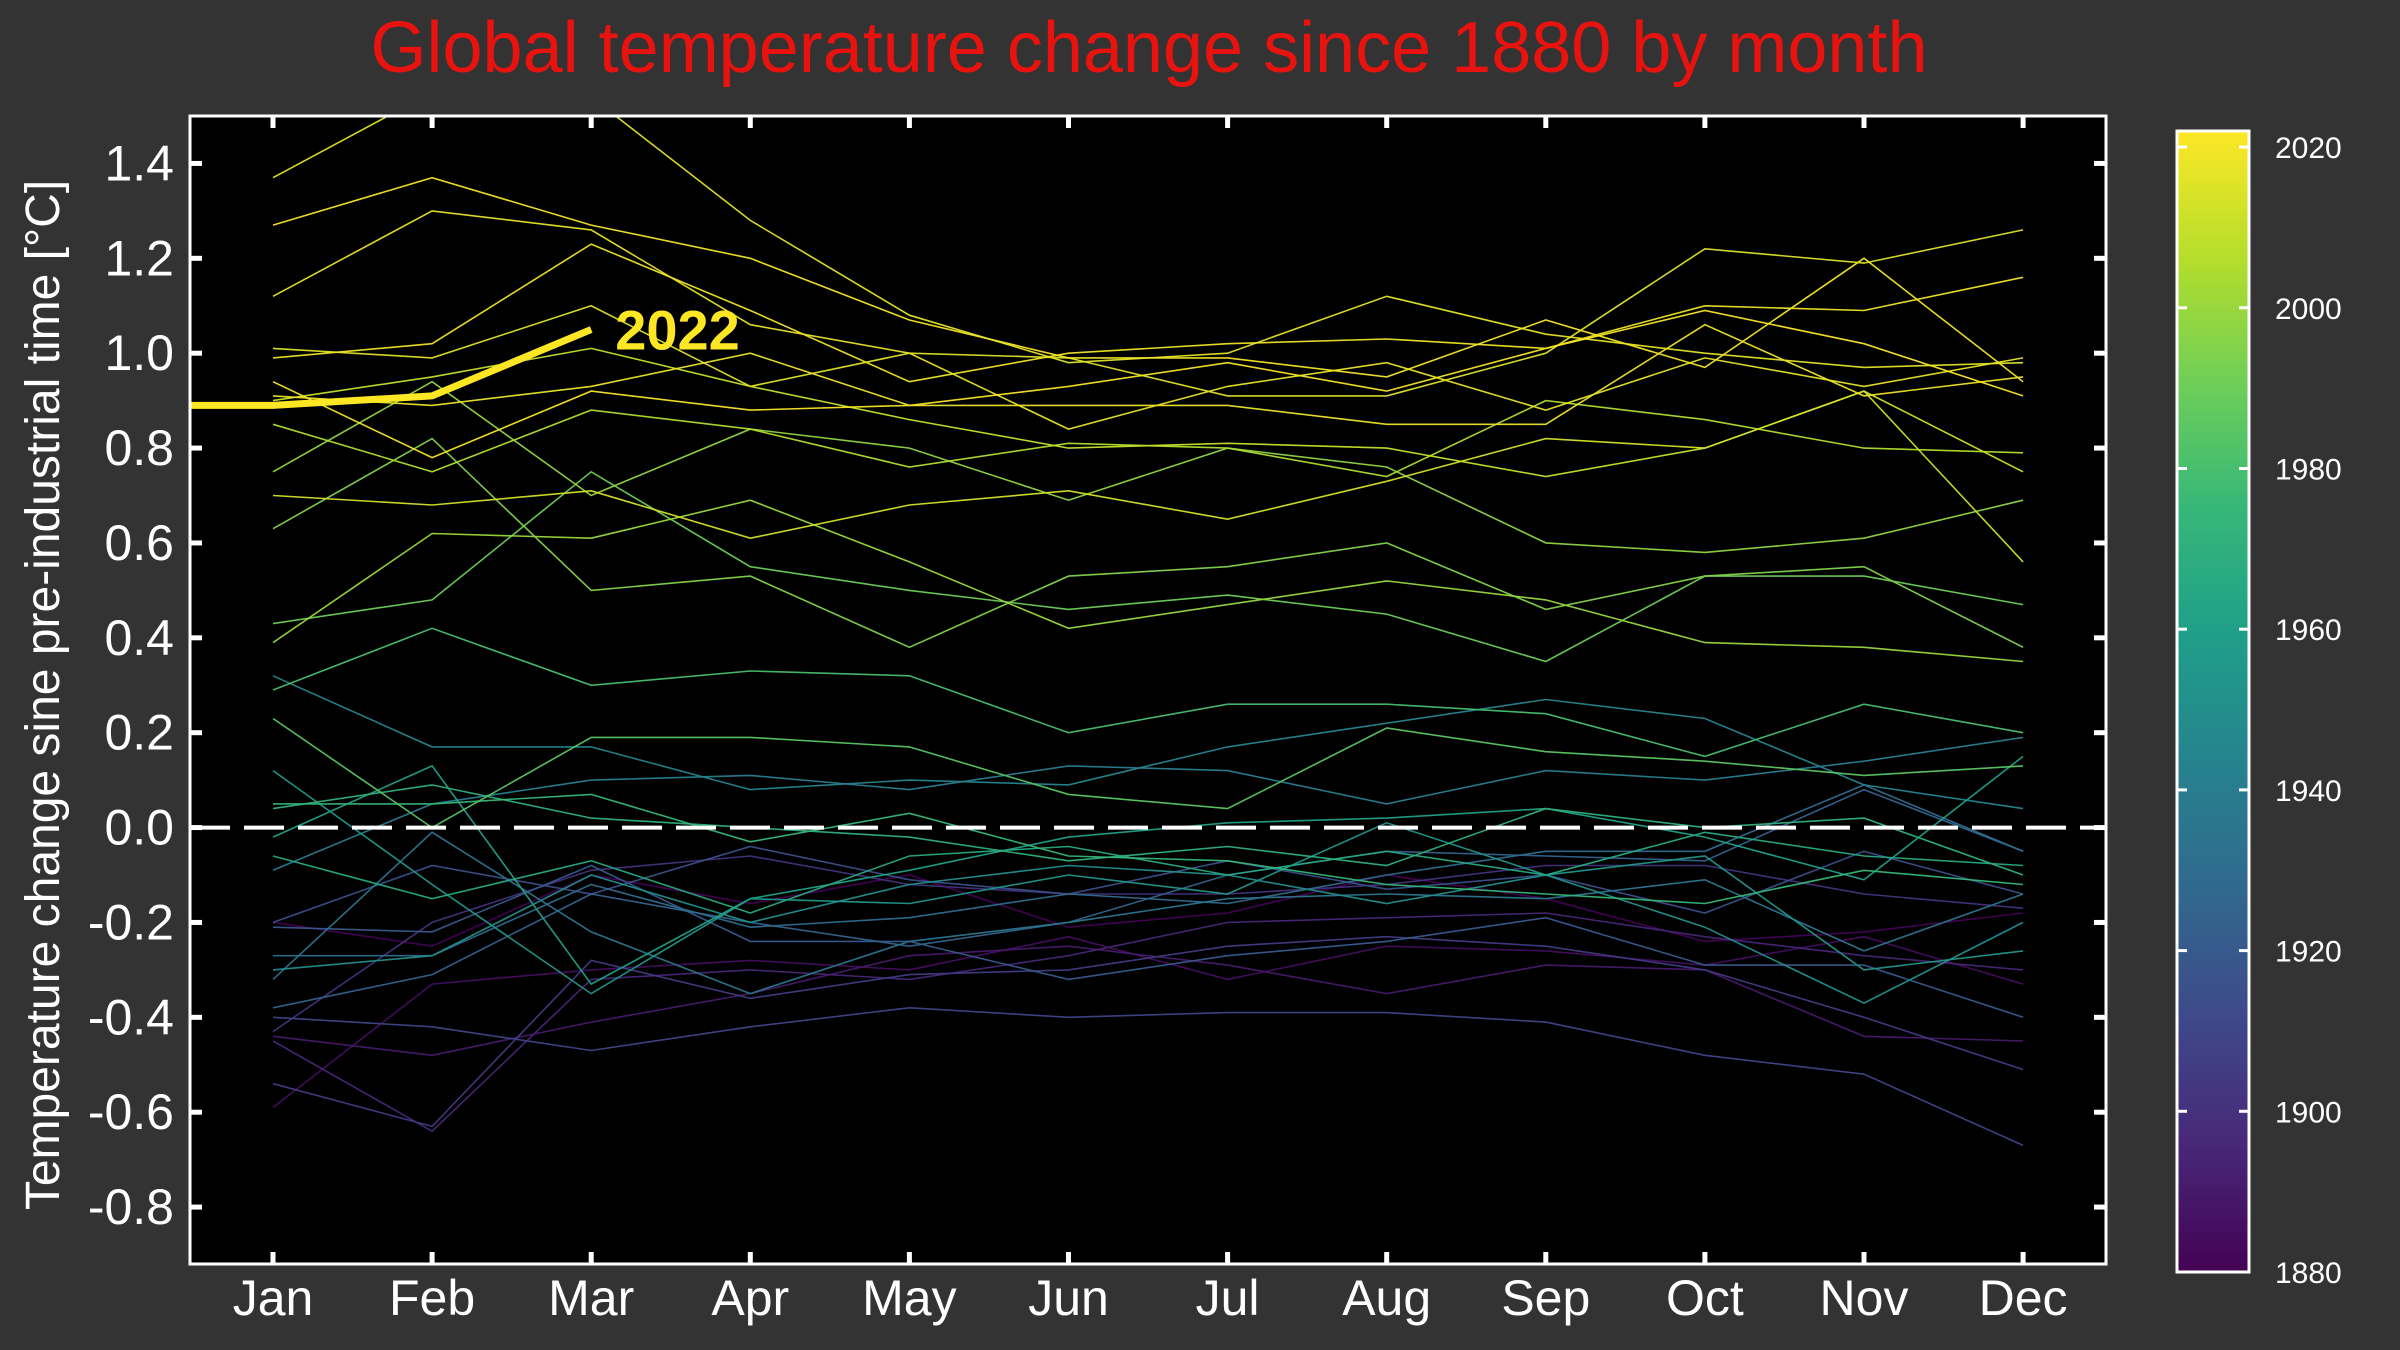 This screenshot has width=2400, height=1350. I want to click on series-line-2015, so click(1148, 313).